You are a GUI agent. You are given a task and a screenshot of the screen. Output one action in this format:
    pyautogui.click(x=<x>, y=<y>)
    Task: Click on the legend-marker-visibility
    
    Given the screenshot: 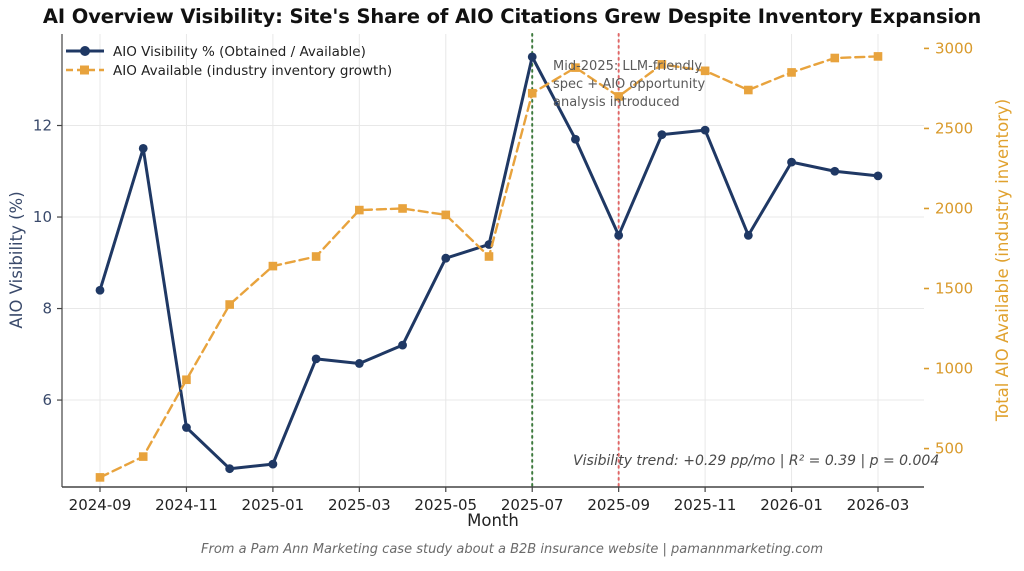 What is the action you would take?
    pyautogui.click(x=85, y=51)
    